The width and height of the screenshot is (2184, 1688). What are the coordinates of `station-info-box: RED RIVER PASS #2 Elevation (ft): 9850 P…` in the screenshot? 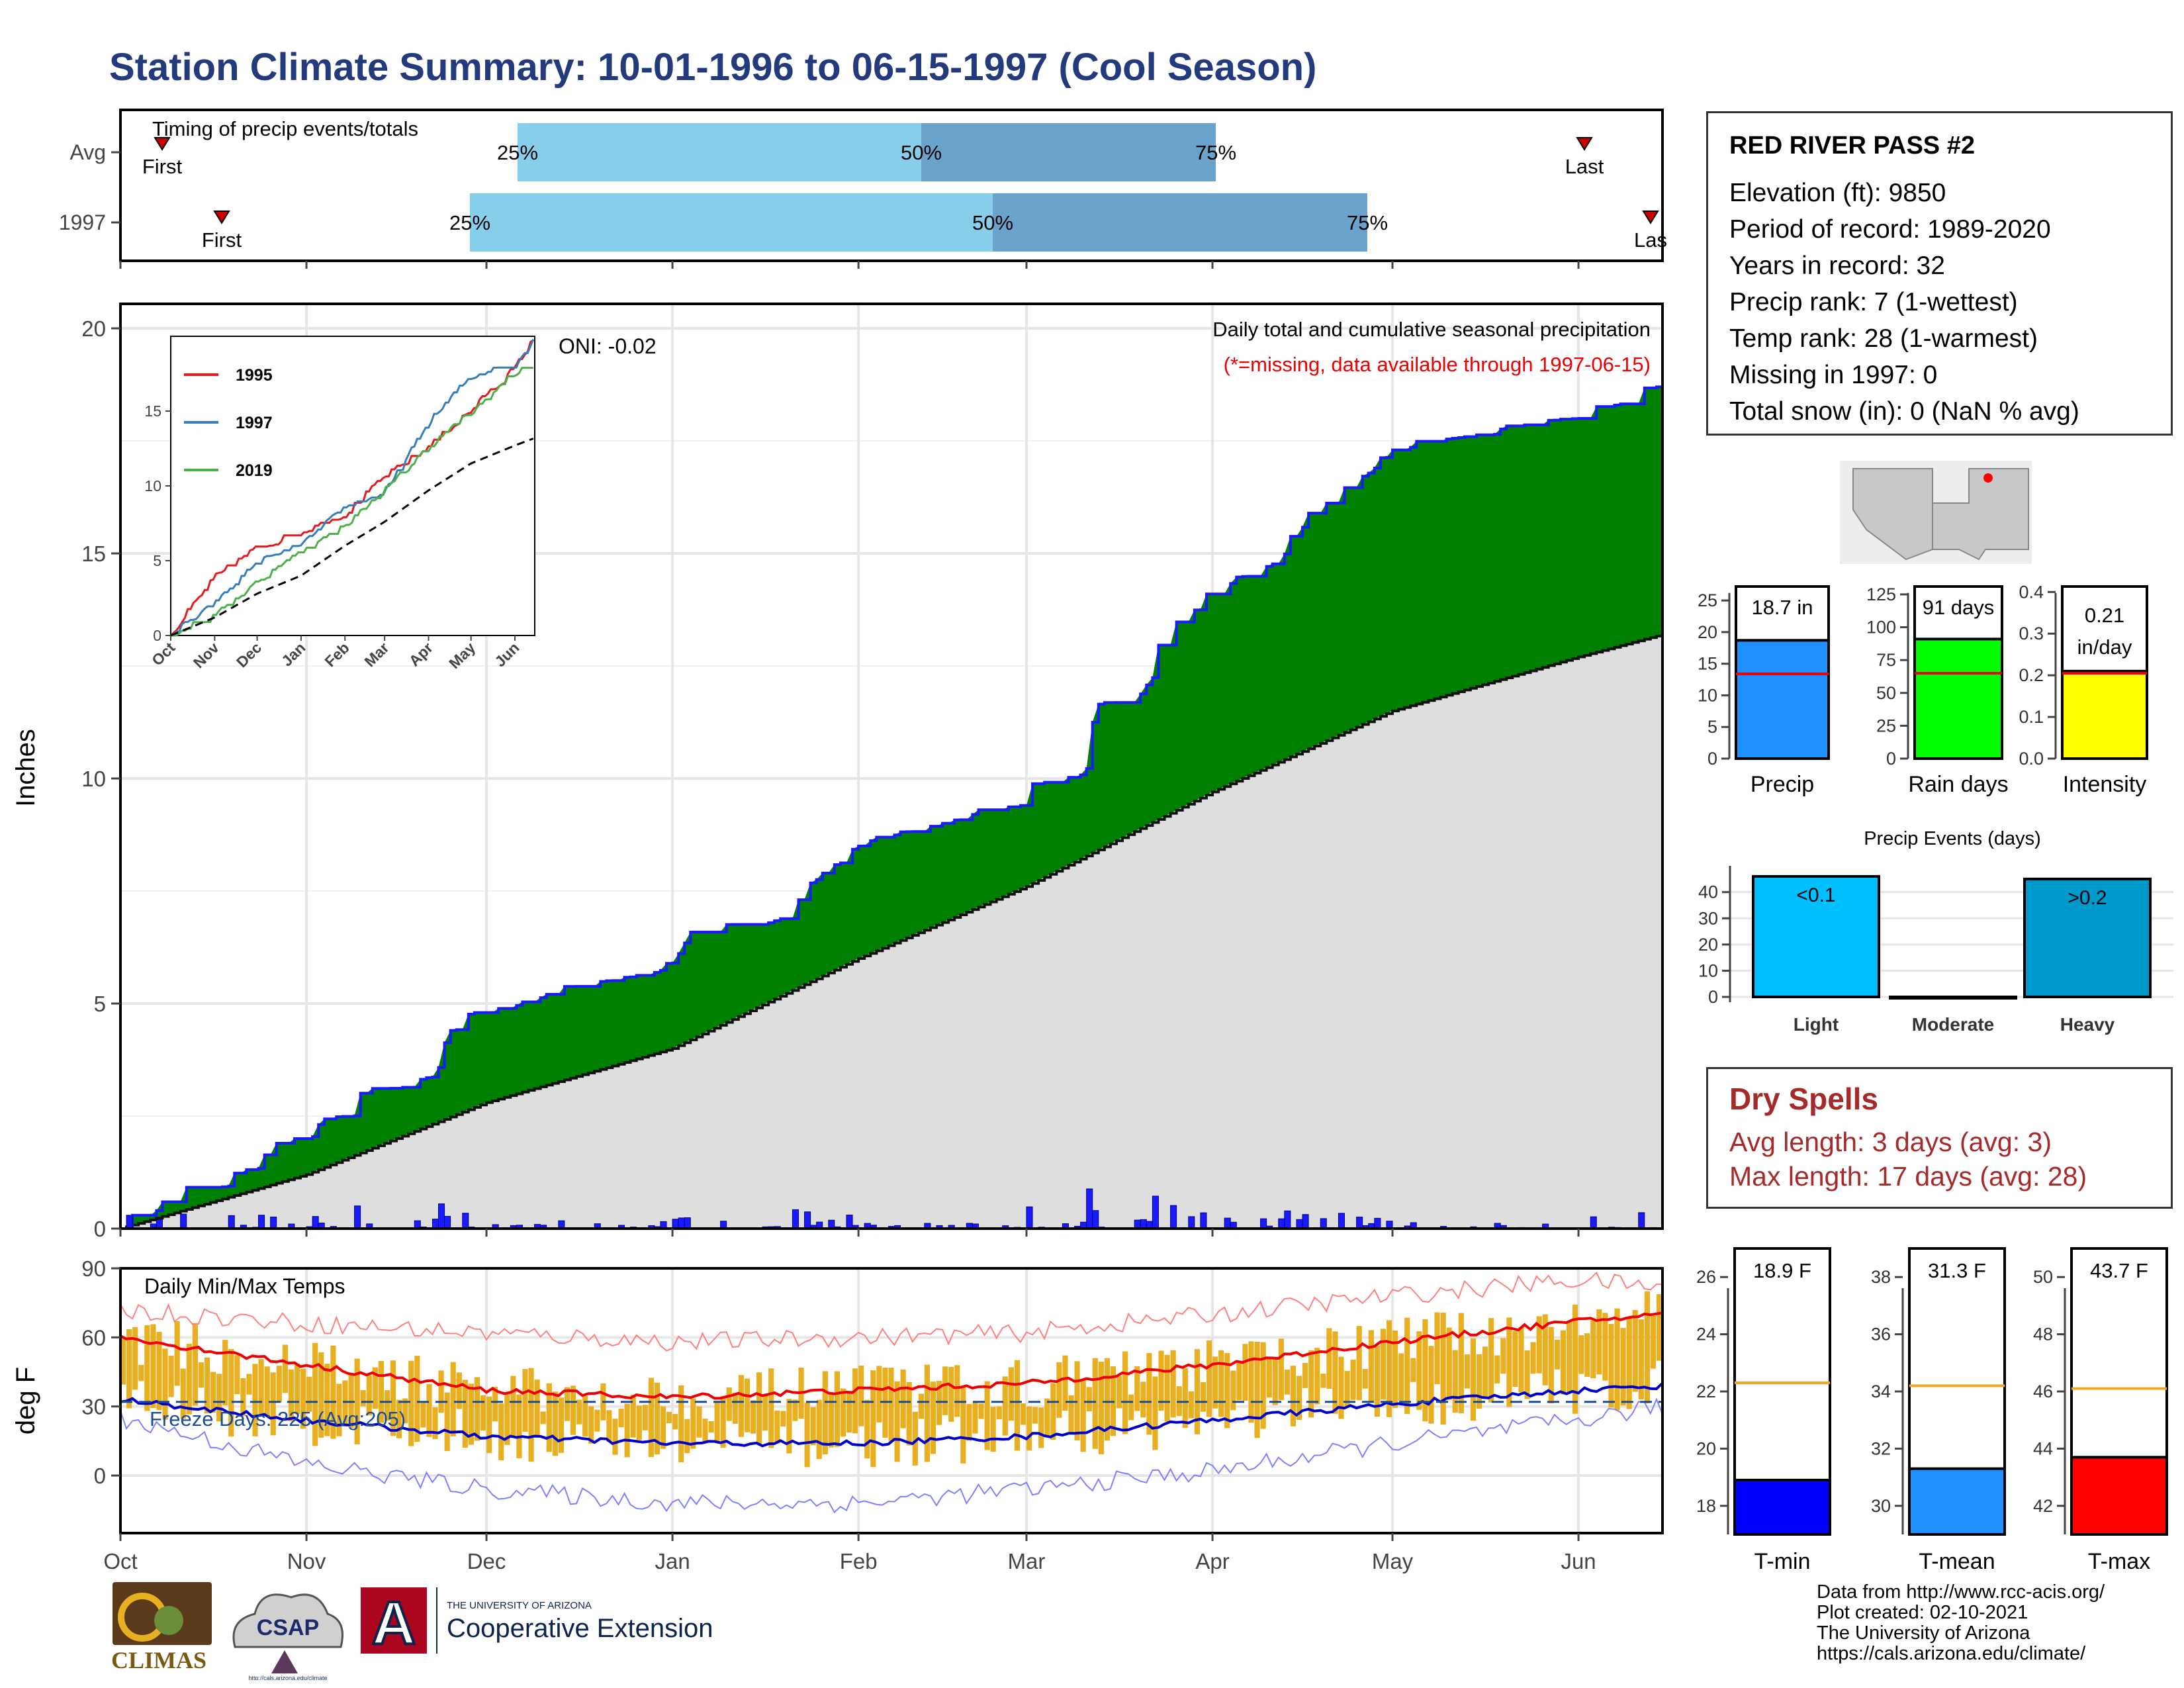 It's located at (1940, 273).